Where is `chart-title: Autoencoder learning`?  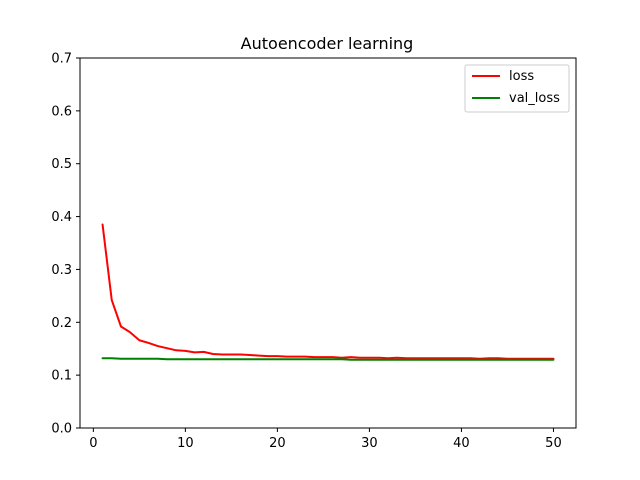 chart-title: Autoencoder learning is located at coordinates (327, 43).